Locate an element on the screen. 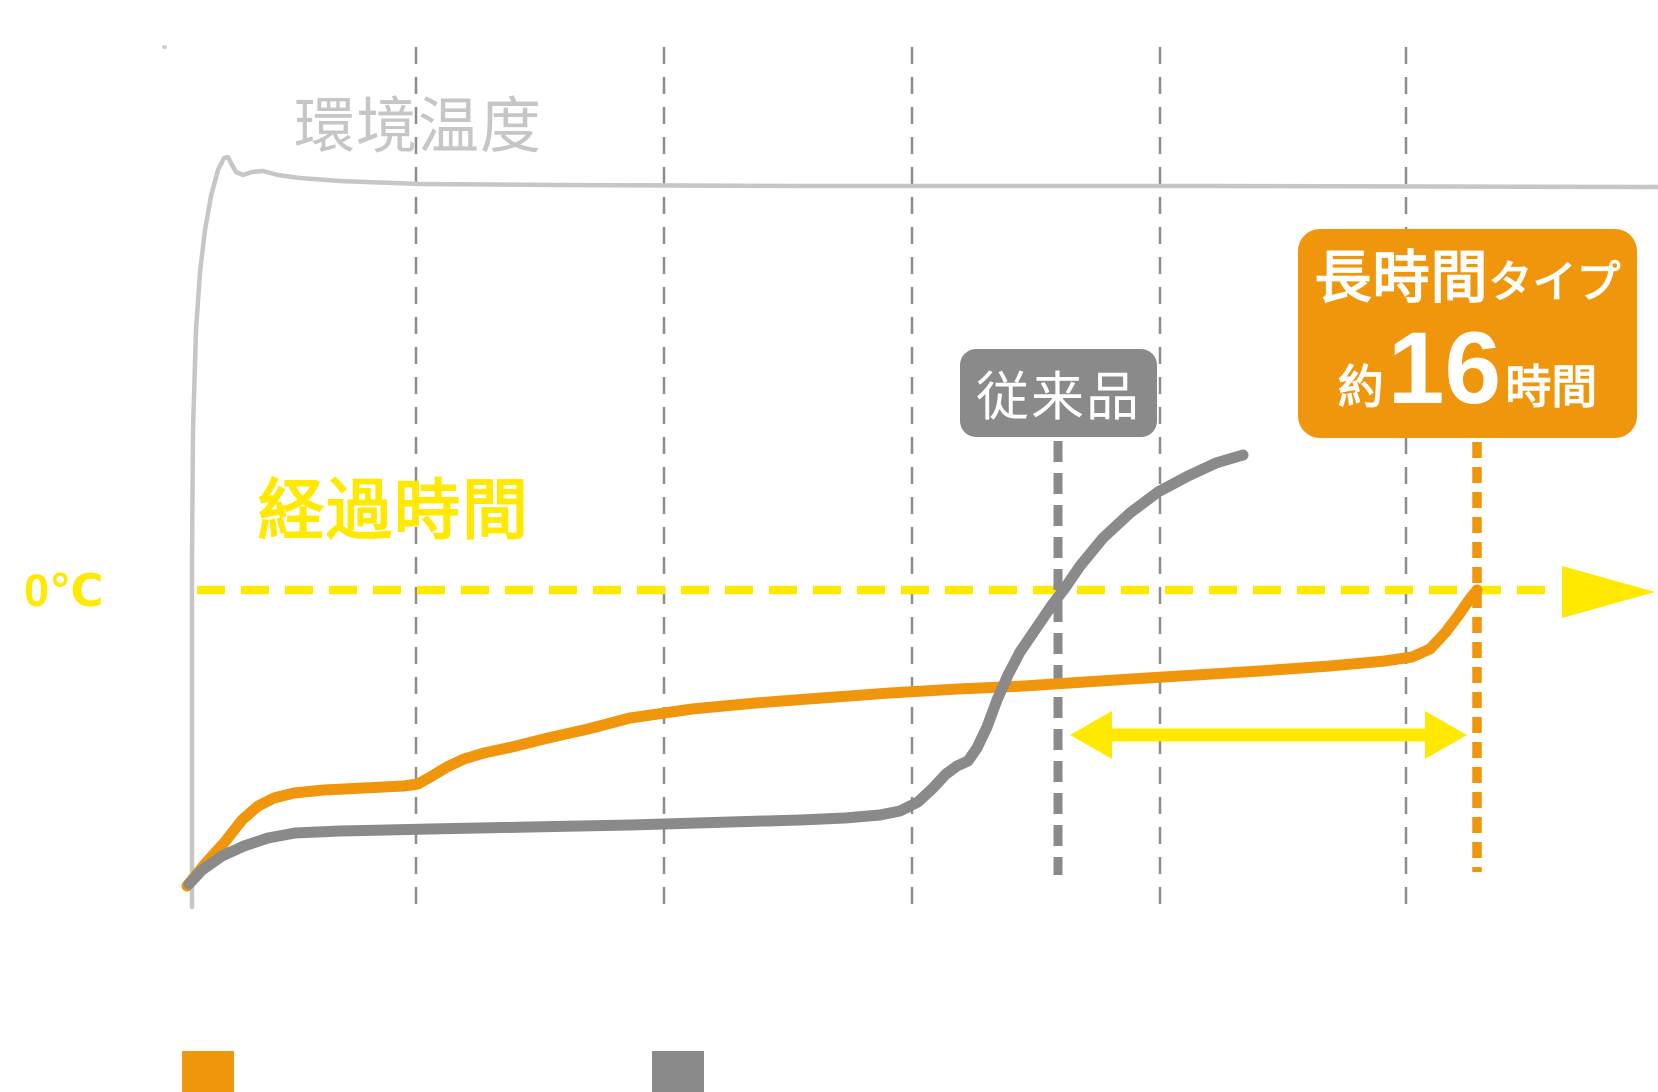 This screenshot has width=1658, height=1092. legend-swatch-long-type is located at coordinates (208, 1071).